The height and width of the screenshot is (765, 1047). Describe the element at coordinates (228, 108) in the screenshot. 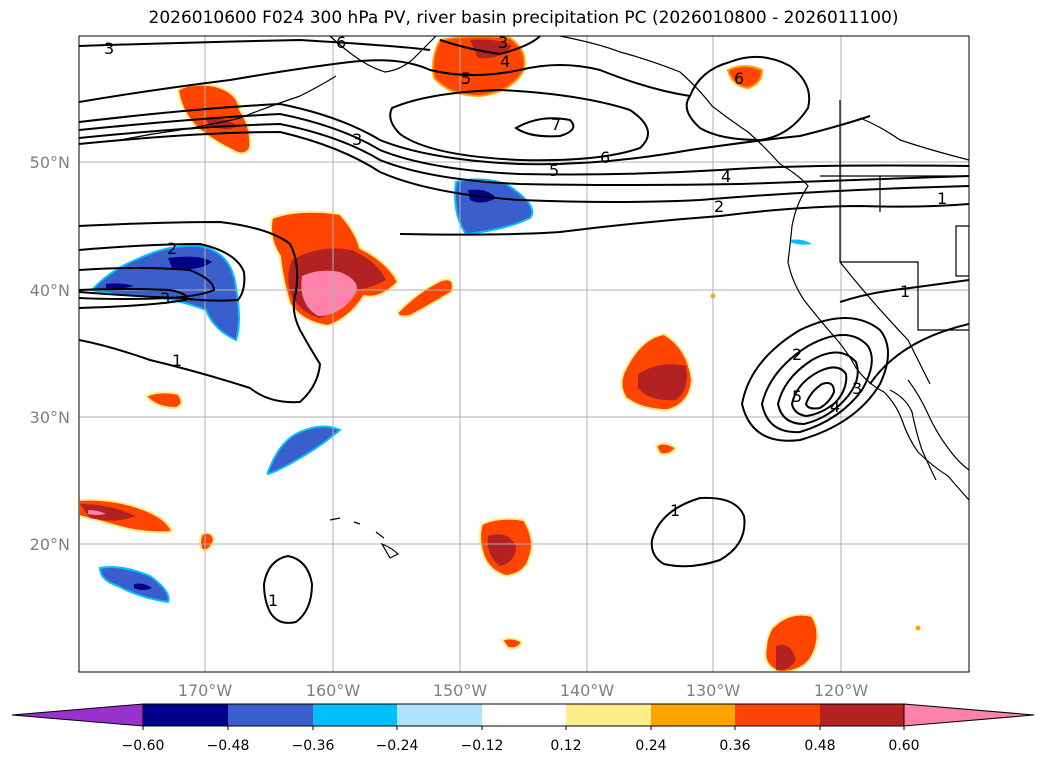

I see `aleutian-islands` at that location.